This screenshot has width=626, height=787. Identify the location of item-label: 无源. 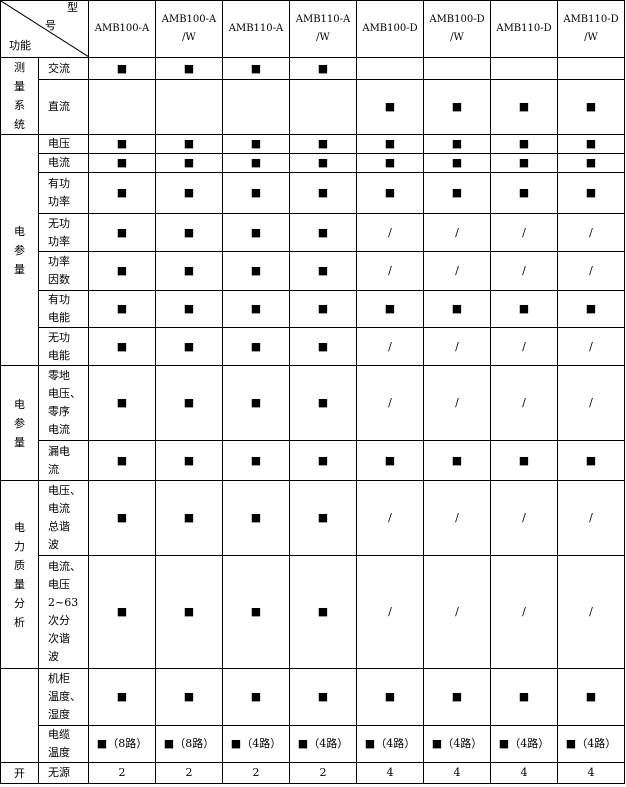
(63, 773).